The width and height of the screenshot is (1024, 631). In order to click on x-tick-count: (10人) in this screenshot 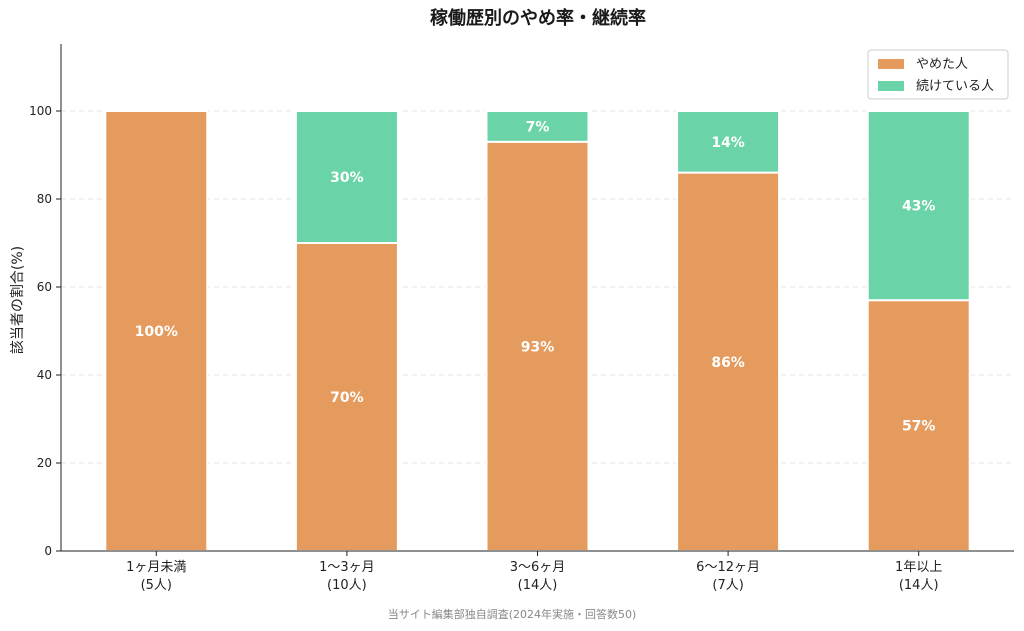, I will do `click(347, 585)`.